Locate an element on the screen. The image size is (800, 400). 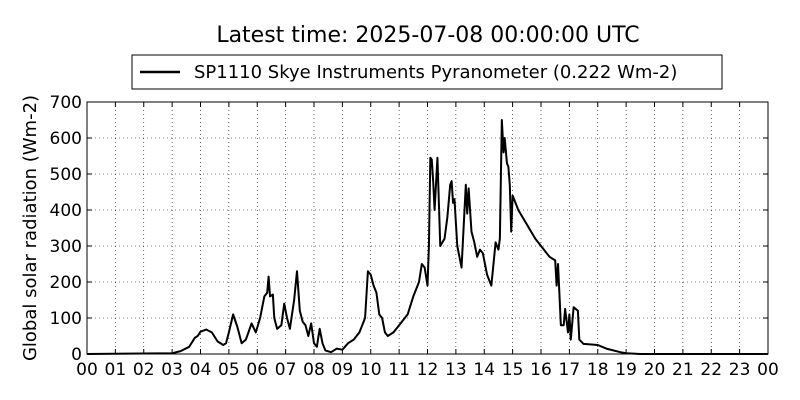
x-tick-label: 10 is located at coordinates (371, 370).